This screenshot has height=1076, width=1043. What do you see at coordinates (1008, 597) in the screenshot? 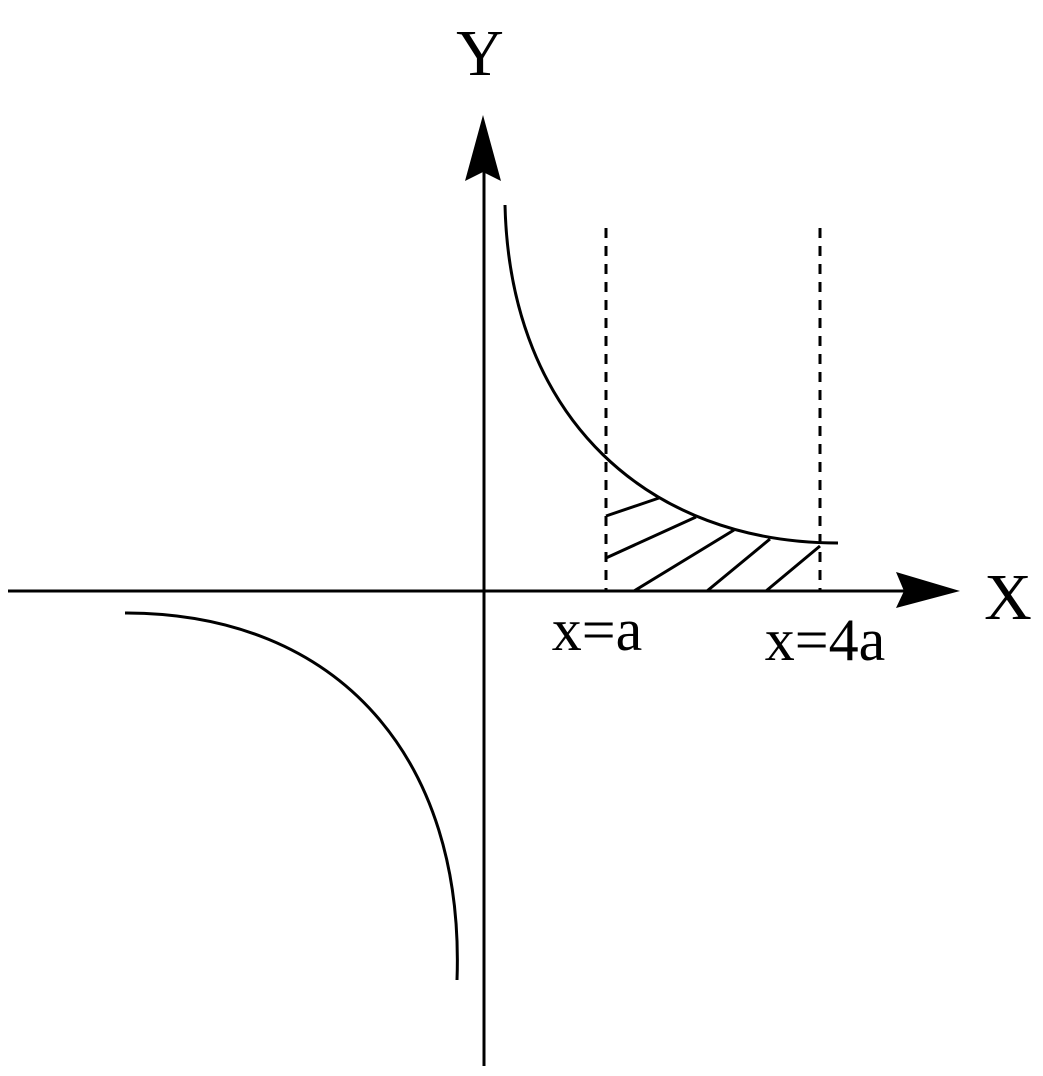
I see `x-axis-label: X` at bounding box center [1008, 597].